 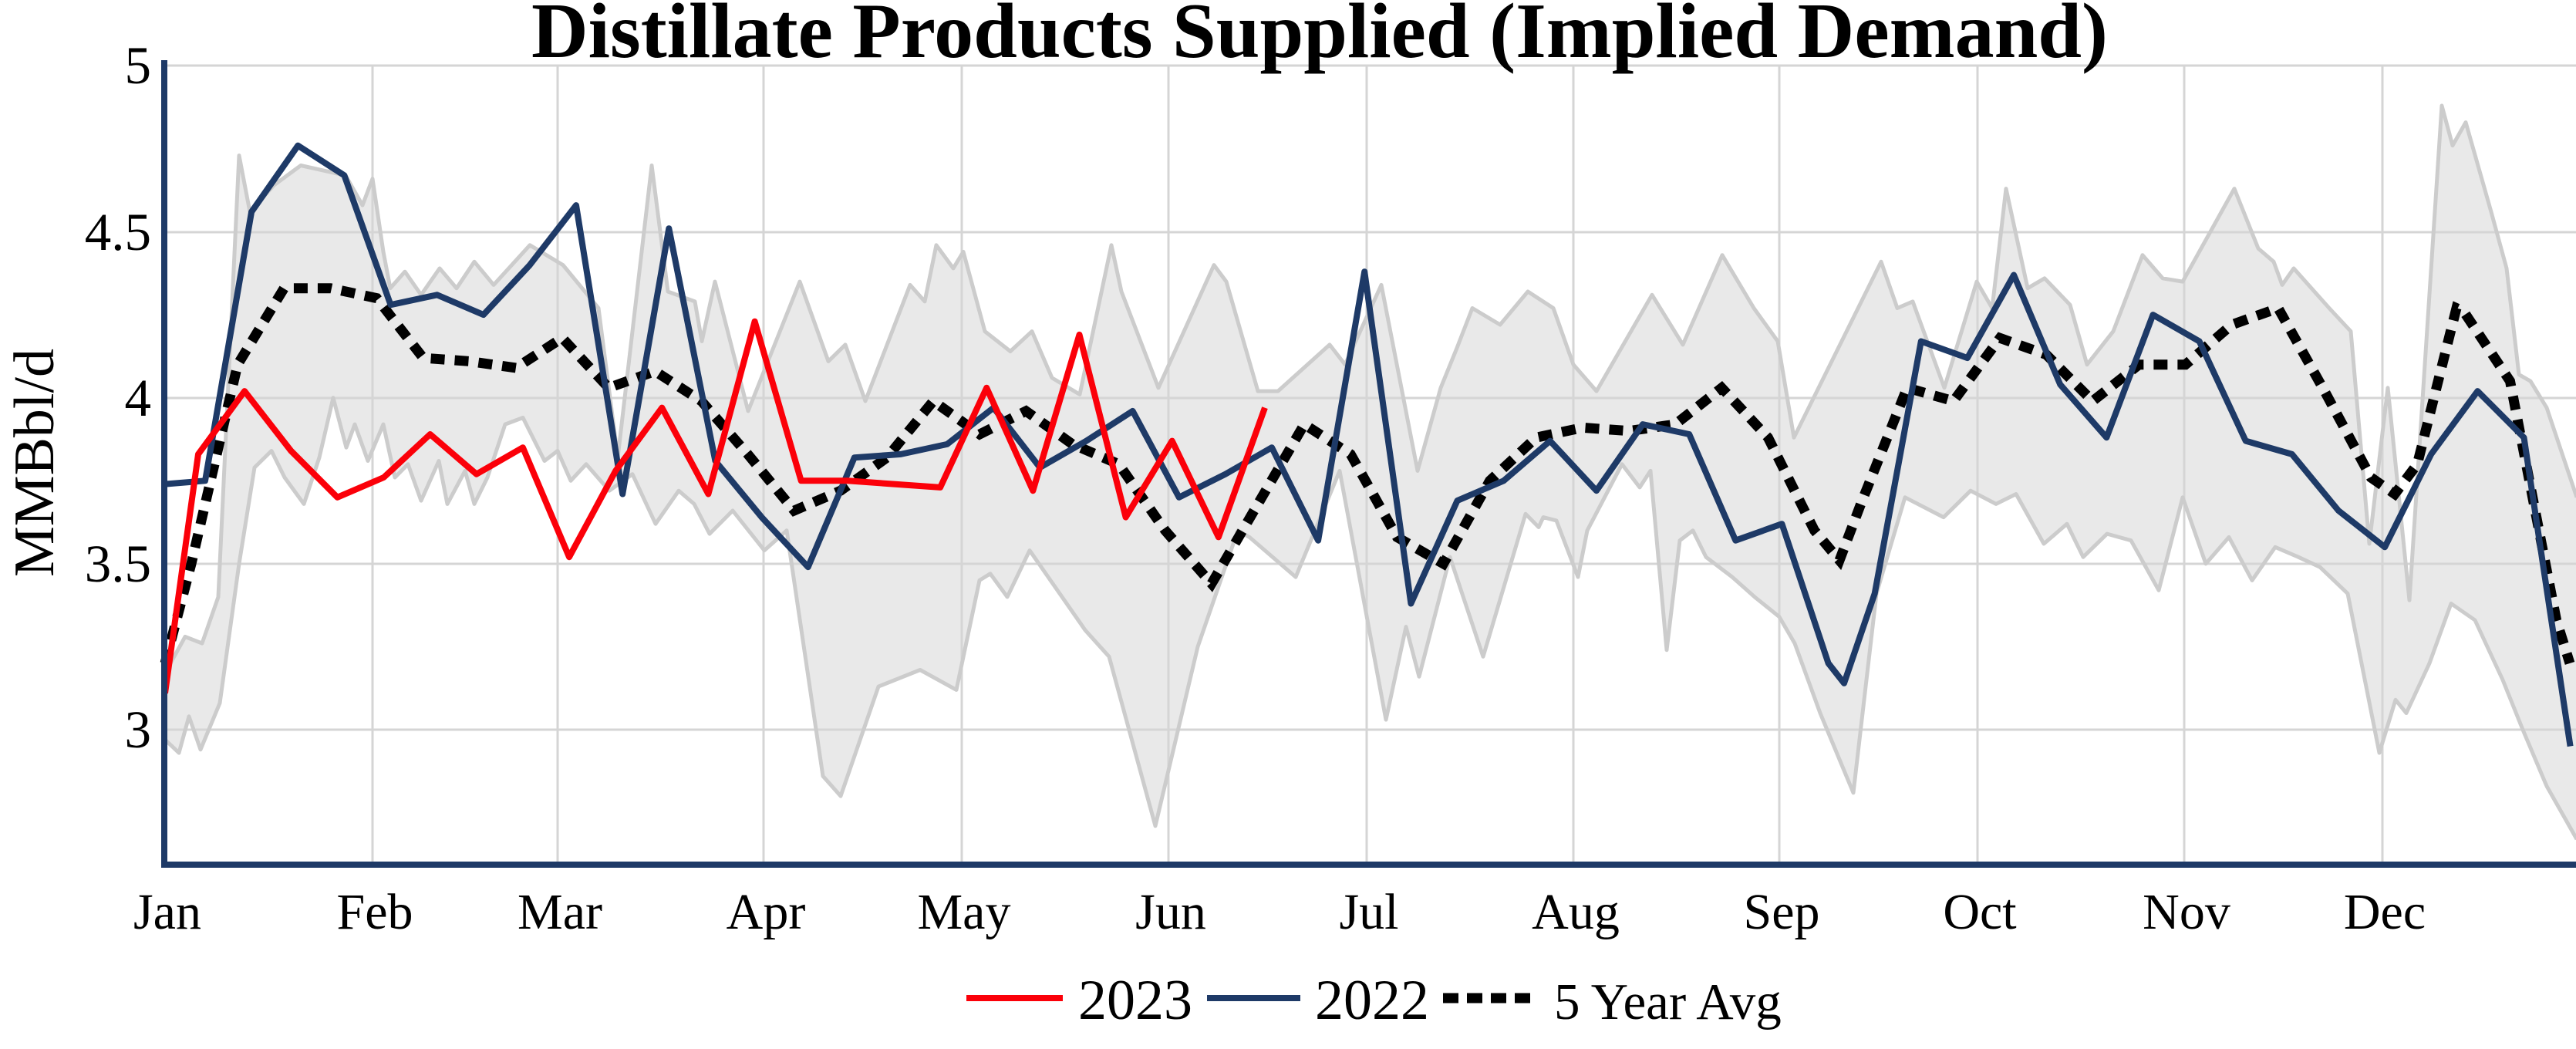 What do you see at coordinates (375, 912) in the screenshot?
I see `svg-text: Feb` at bounding box center [375, 912].